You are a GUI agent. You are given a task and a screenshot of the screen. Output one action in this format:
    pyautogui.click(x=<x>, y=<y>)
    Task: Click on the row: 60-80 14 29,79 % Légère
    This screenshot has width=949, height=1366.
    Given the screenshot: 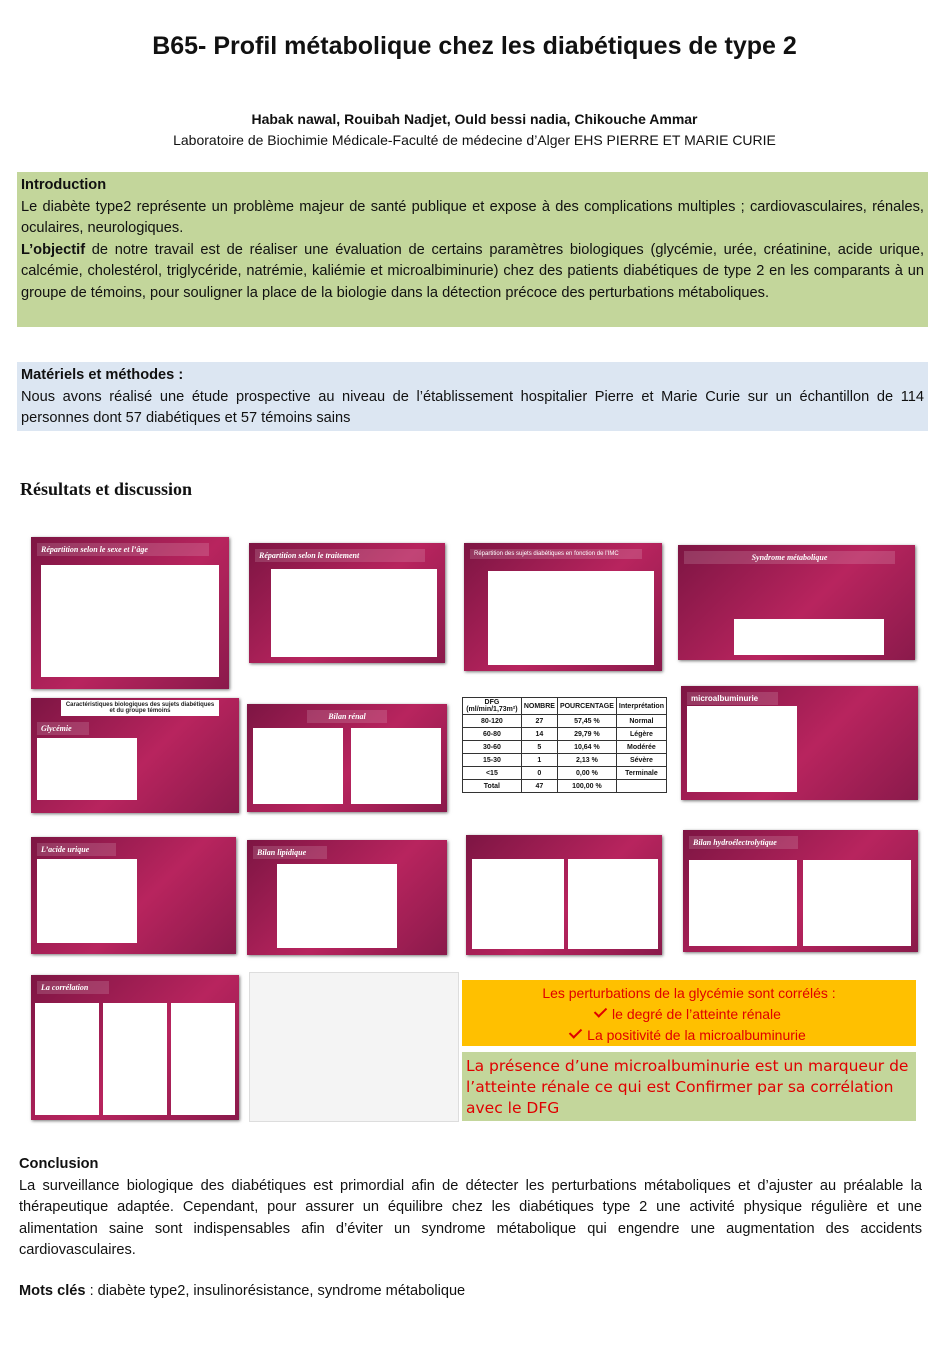 What is the action you would take?
    pyautogui.click(x=565, y=734)
    